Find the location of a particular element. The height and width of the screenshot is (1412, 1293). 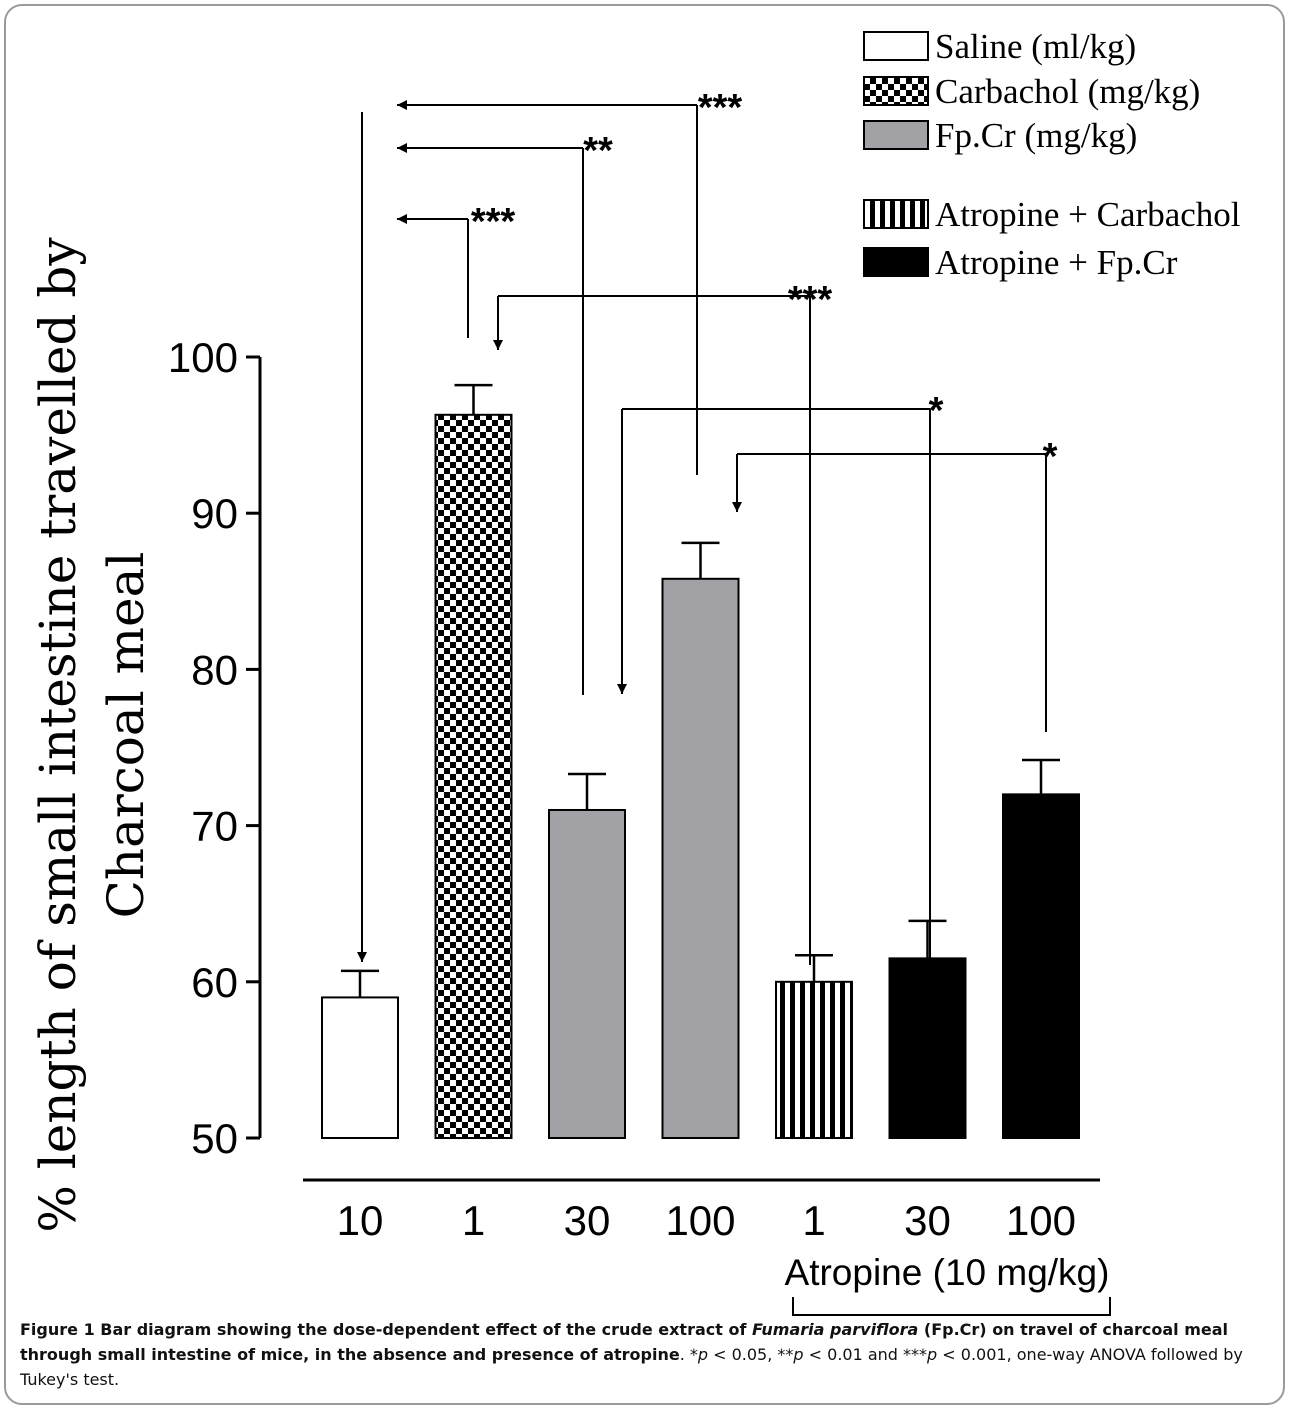

significance-label: ** is located at coordinates (598, 151).